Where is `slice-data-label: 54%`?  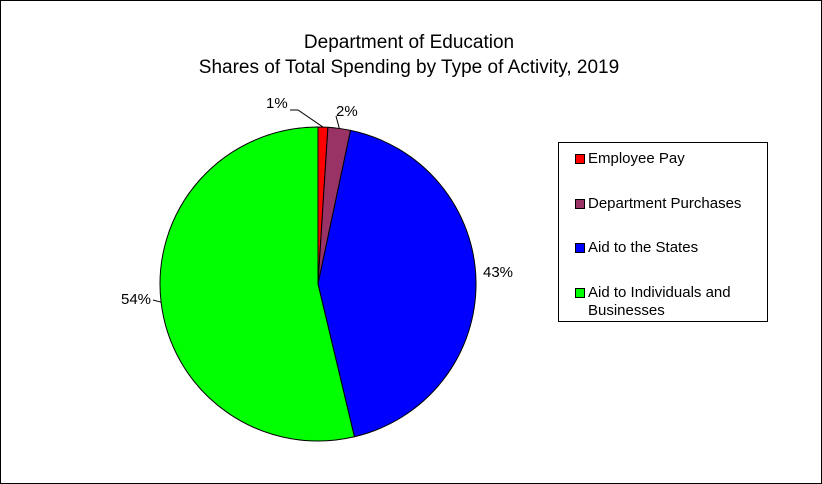
slice-data-label: 54% is located at coordinates (136, 299).